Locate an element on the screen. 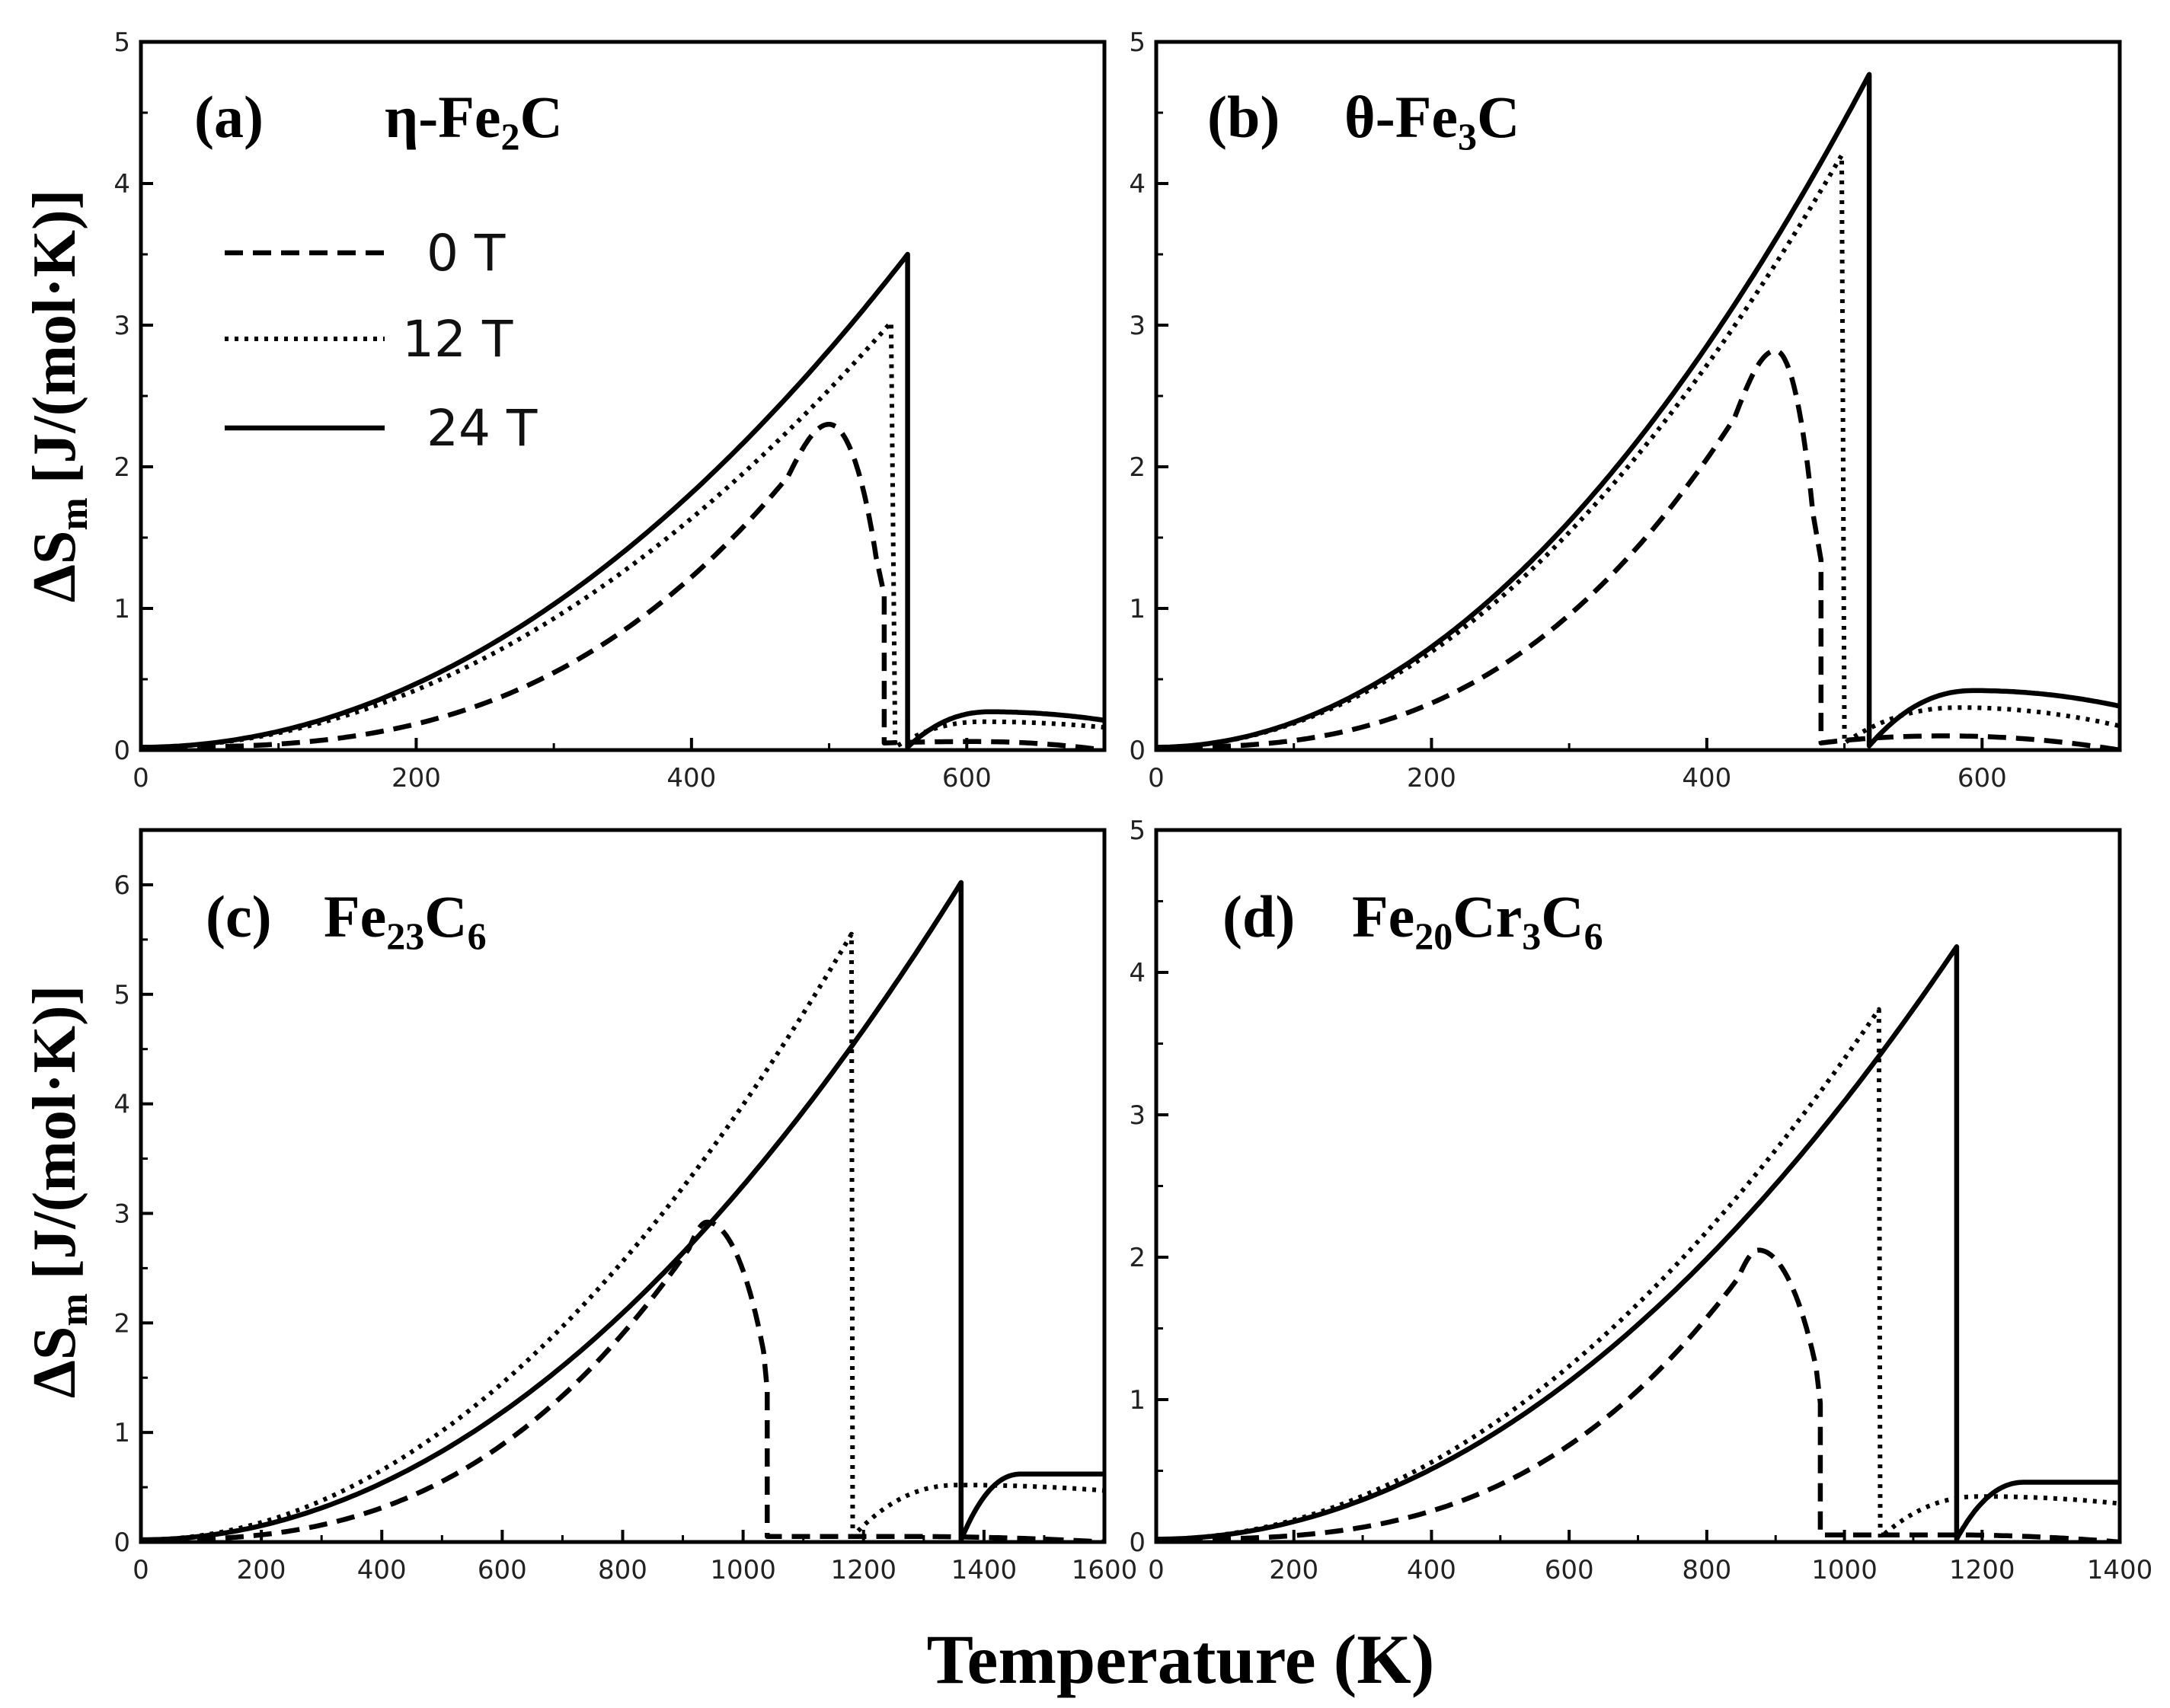 This screenshot has height=1708, width=2170. compound-label-d: Fe20Cr3C6 is located at coordinates (1477, 920).